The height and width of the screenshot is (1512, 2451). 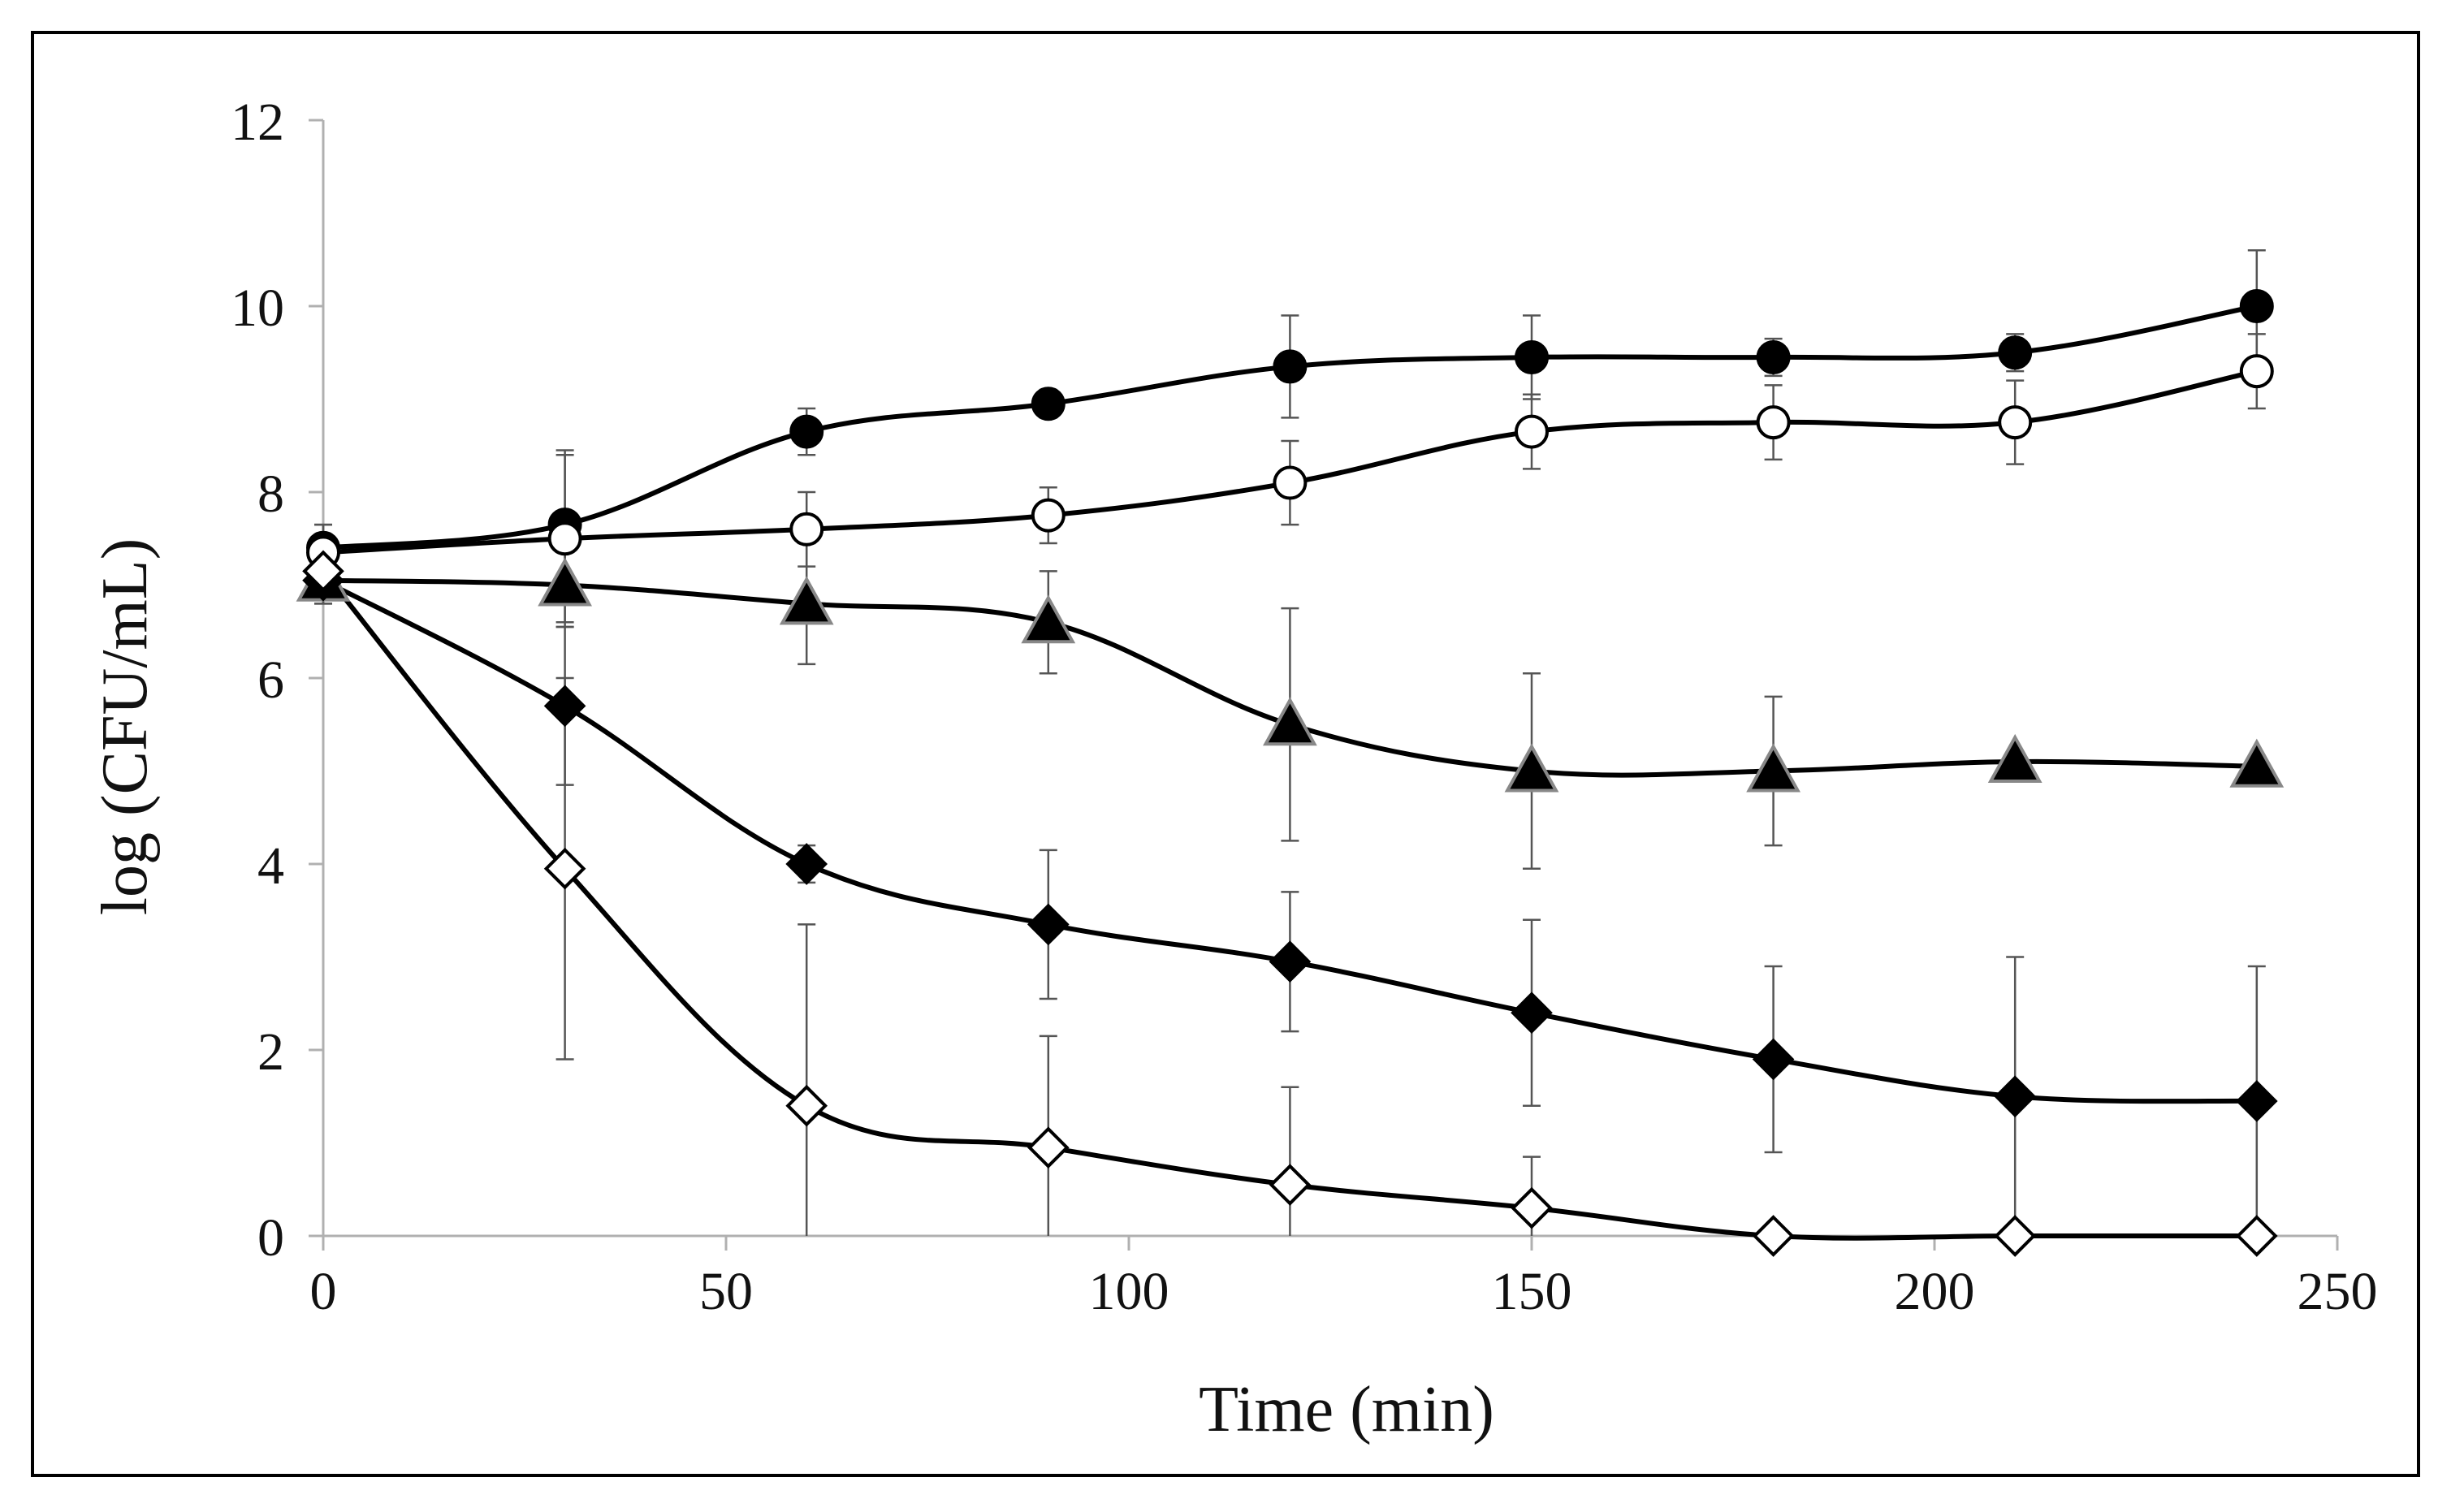 I want to click on x-tick-label: 0, so click(x=323, y=1291).